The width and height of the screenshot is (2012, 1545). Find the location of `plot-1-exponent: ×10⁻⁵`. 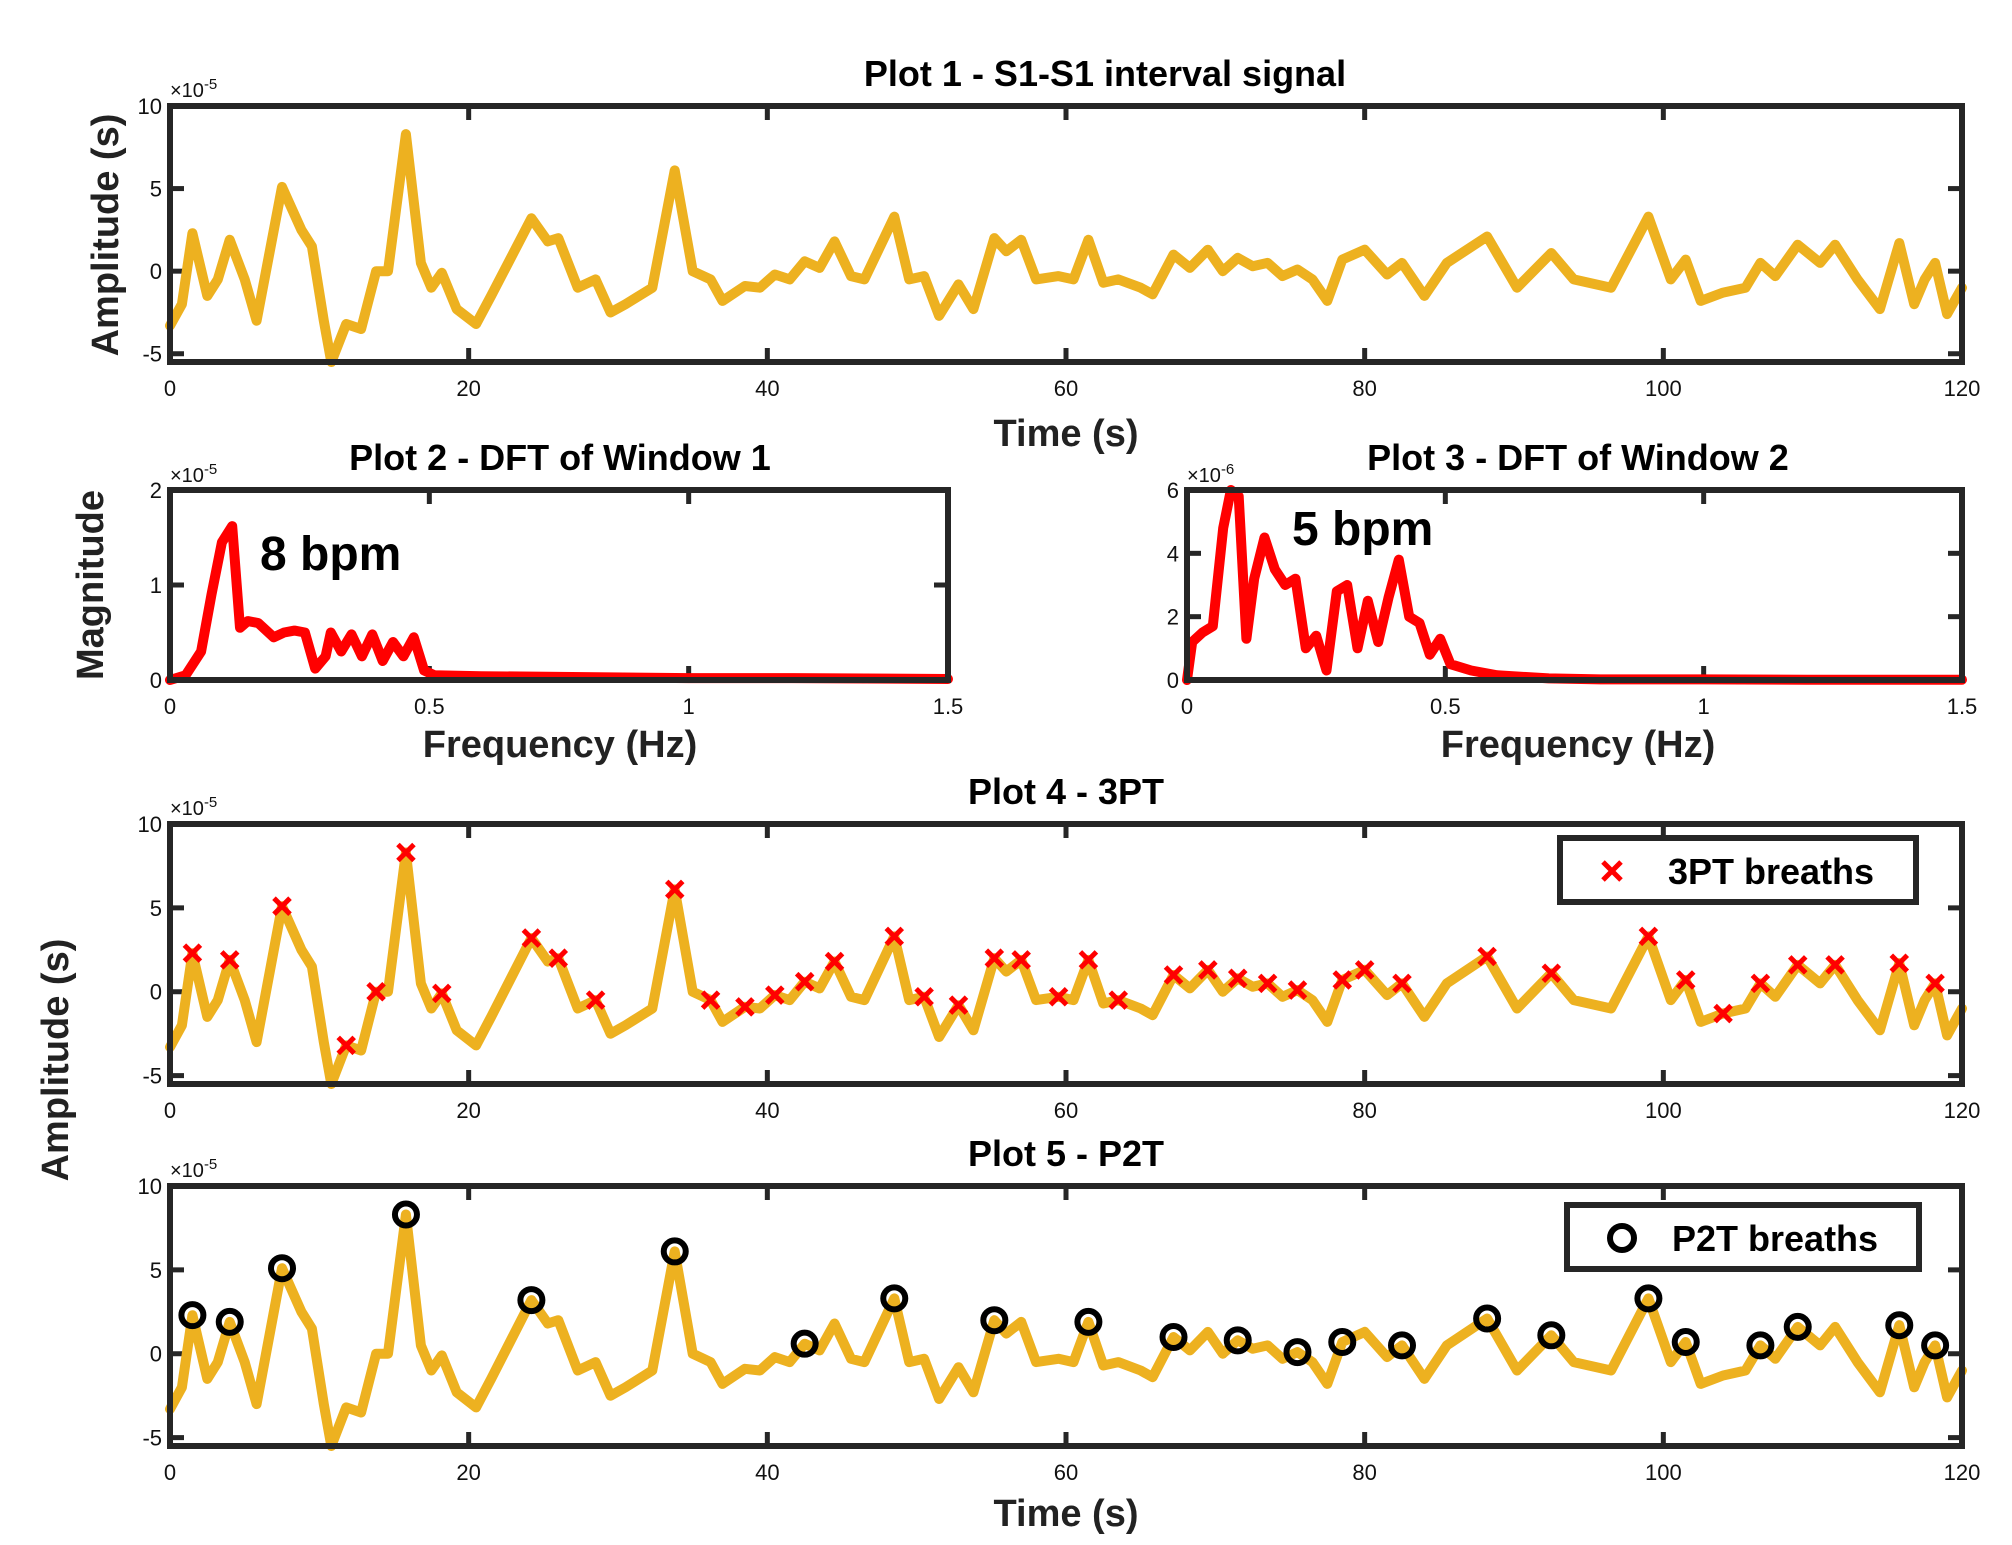

plot-1-exponent: ×10⁻⁵ is located at coordinates (193, 89).